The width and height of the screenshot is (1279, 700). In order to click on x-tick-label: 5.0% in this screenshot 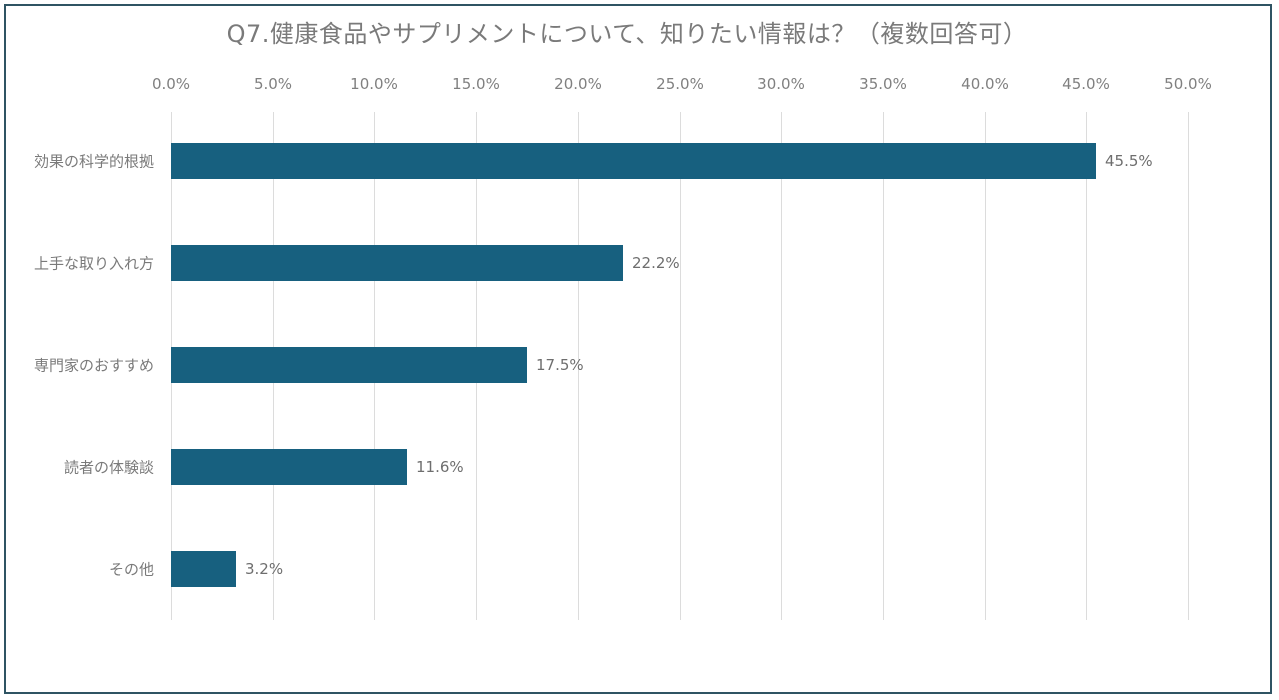, I will do `click(273, 84)`.